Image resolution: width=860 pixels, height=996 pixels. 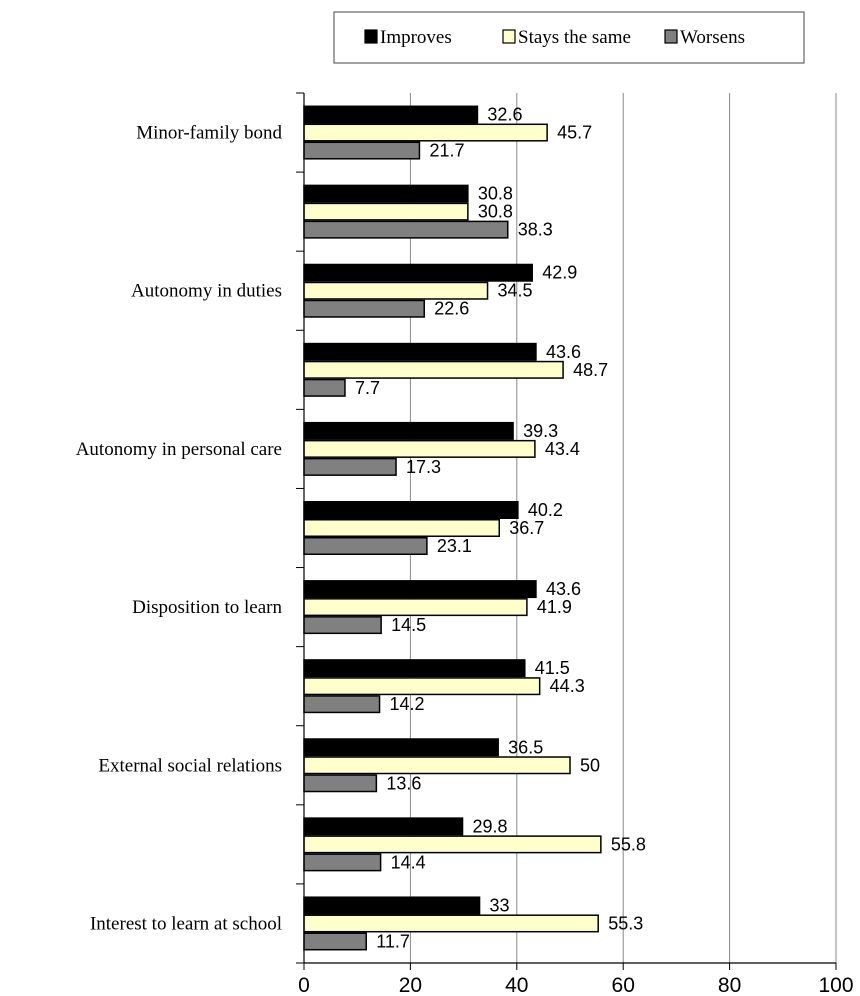 I want to click on legend-label: Worsens, so click(x=712, y=37).